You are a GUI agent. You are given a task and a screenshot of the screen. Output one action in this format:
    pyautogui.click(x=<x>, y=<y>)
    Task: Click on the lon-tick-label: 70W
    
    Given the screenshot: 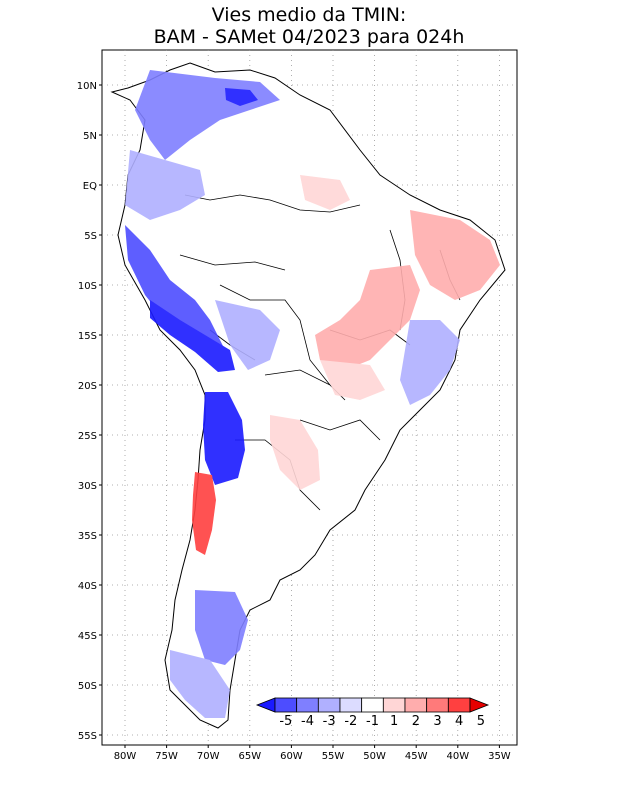 What is the action you would take?
    pyautogui.click(x=208, y=756)
    